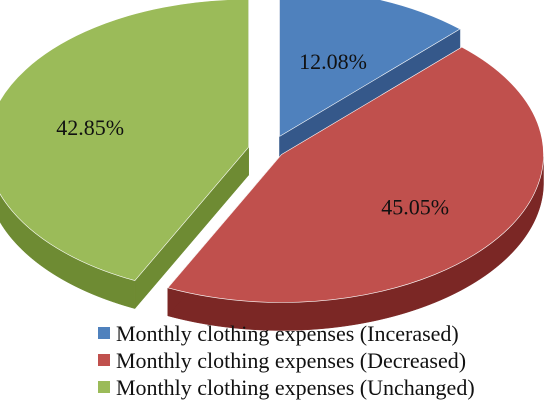 This screenshot has width=551, height=413. Describe the element at coordinates (370, 68) in the screenshot. I see `pie-slice-incerased` at that location.